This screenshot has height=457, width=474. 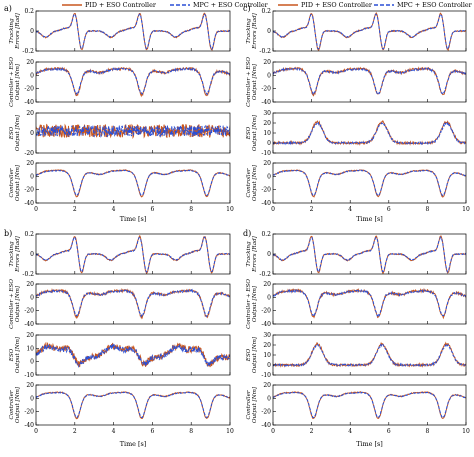 What do you see at coordinates (247, 8) in the screenshot?
I see `panel-label: c)` at bounding box center [247, 8].